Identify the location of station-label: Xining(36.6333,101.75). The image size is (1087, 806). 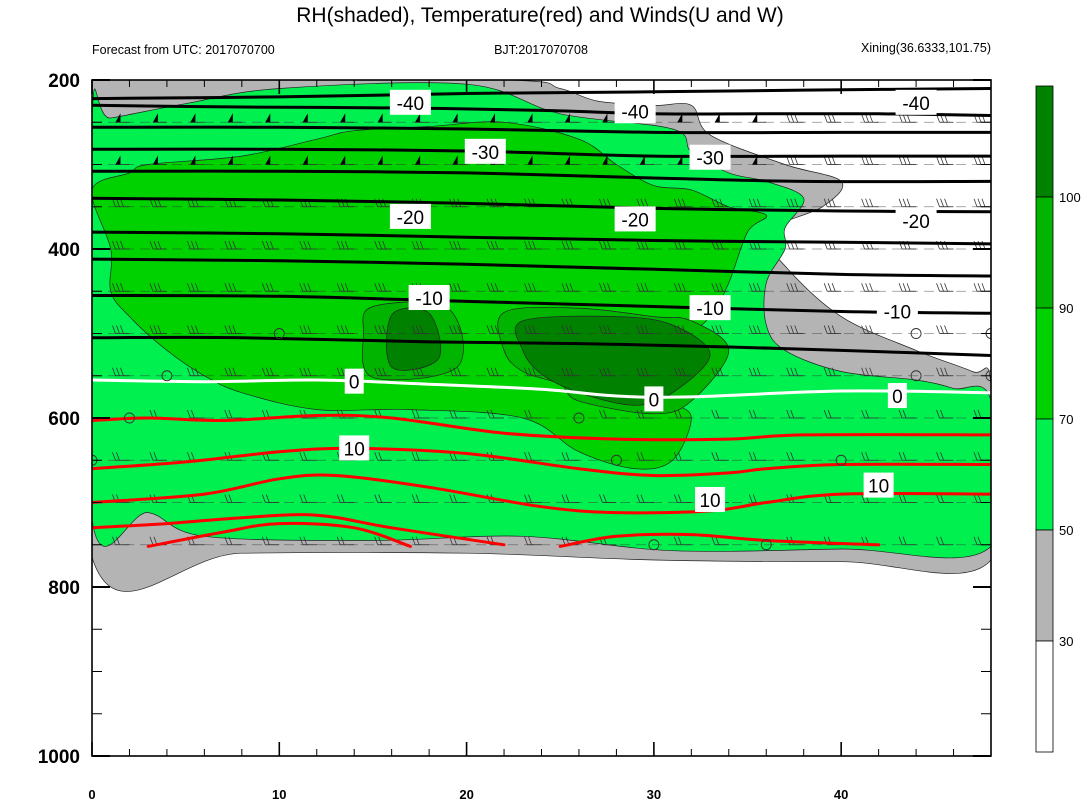
(926, 48).